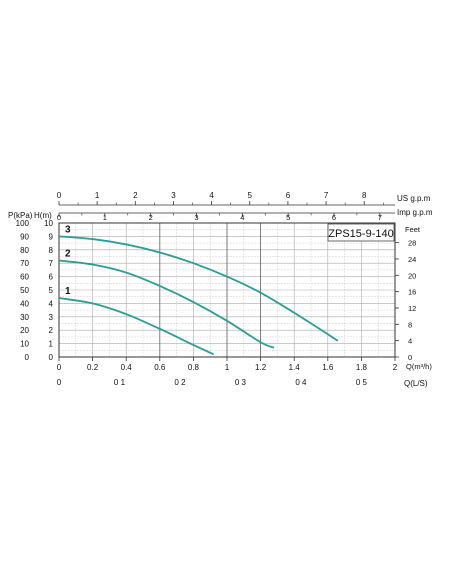  Describe the element at coordinates (288, 217) in the screenshot. I see `imp-gpm-tick-label: 5` at that location.